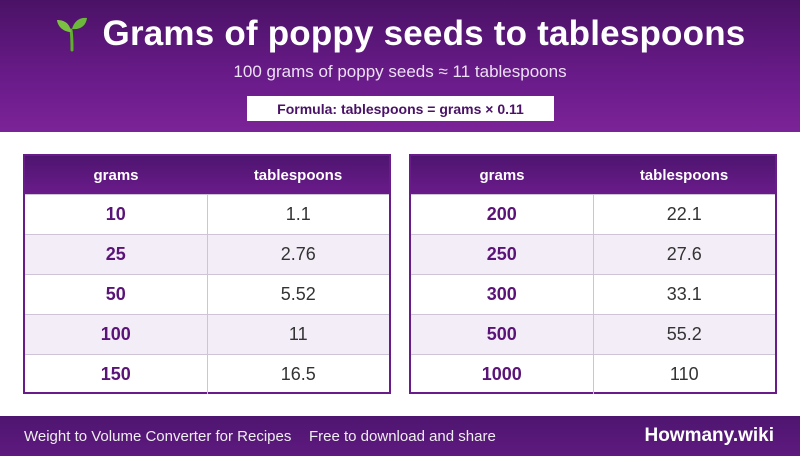 The height and width of the screenshot is (456, 800). What do you see at coordinates (684, 334) in the screenshot?
I see `tablespoons-cell: 55.2` at bounding box center [684, 334].